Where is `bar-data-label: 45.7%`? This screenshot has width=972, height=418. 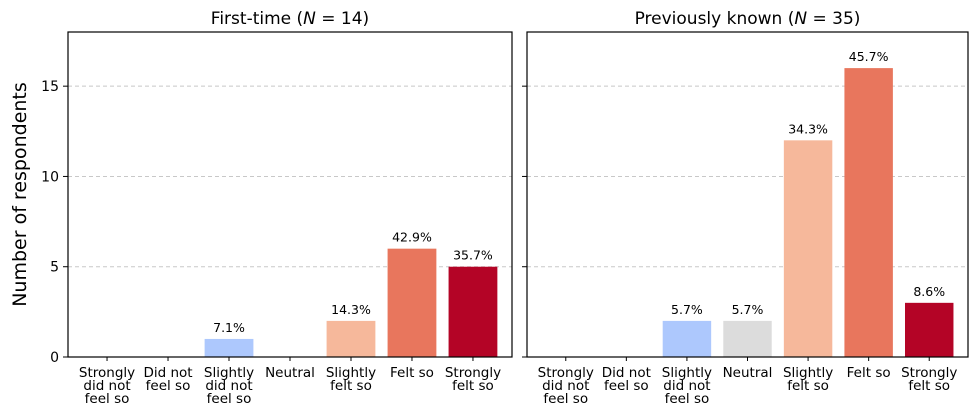
bar-data-label: 45.7% is located at coordinates (869, 56).